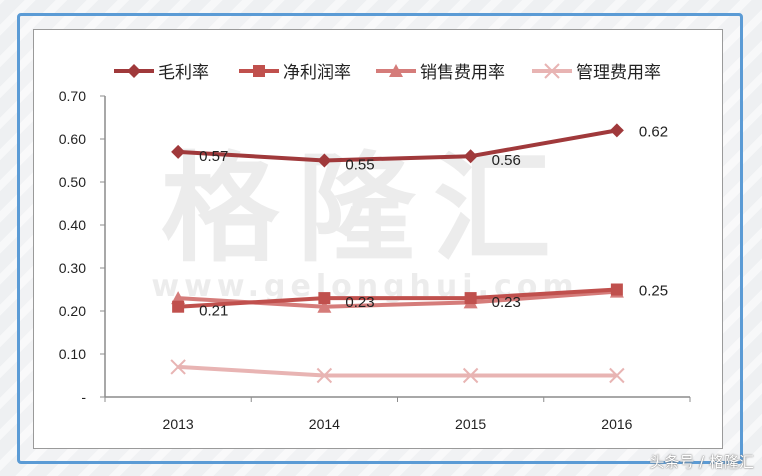 Image resolution: width=762 pixels, height=476 pixels. What do you see at coordinates (213, 156) in the screenshot?
I see `data-label: 0.57` at bounding box center [213, 156].